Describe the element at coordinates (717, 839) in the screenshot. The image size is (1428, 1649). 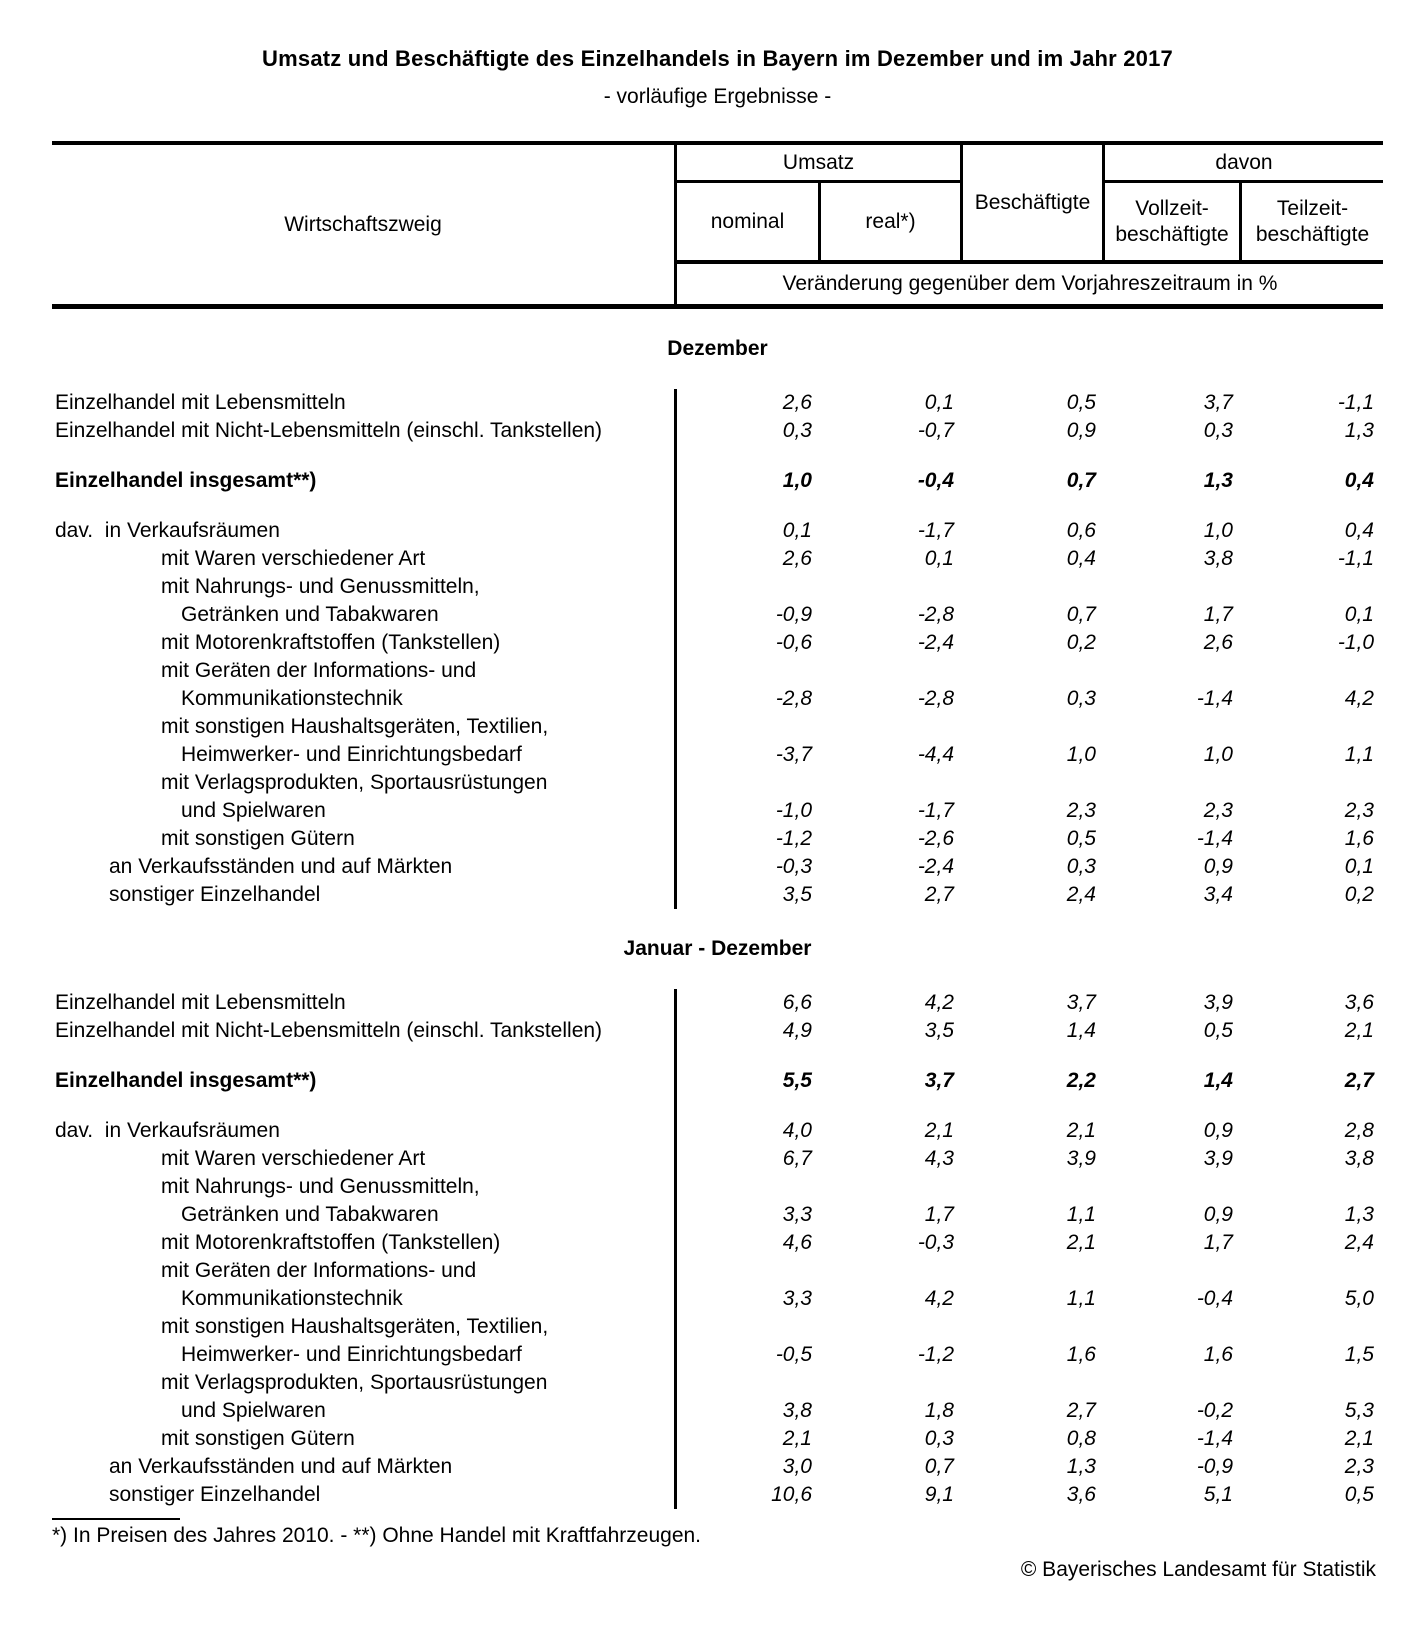
I see `table-row: mit sonstigen Gütern -1,2 -2,6 0,5 -1,4 1,6` at that location.